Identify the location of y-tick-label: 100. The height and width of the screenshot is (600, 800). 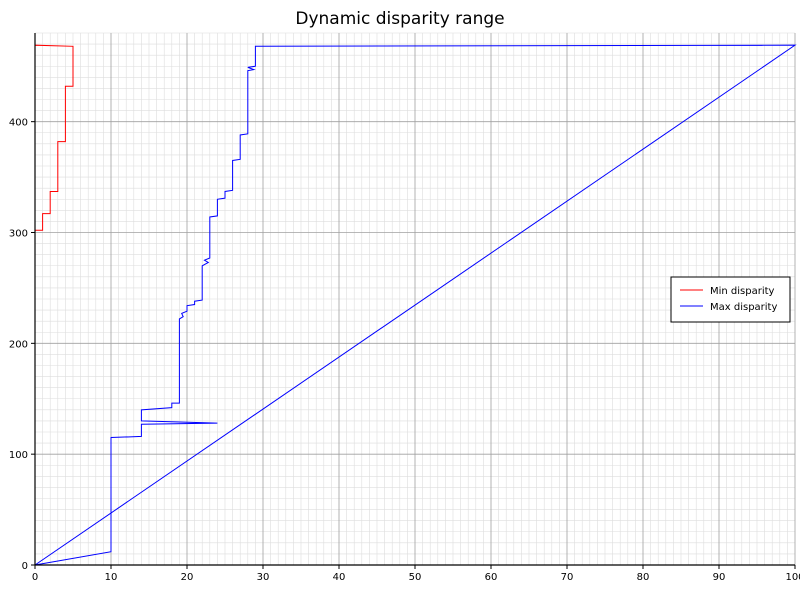
(18, 455).